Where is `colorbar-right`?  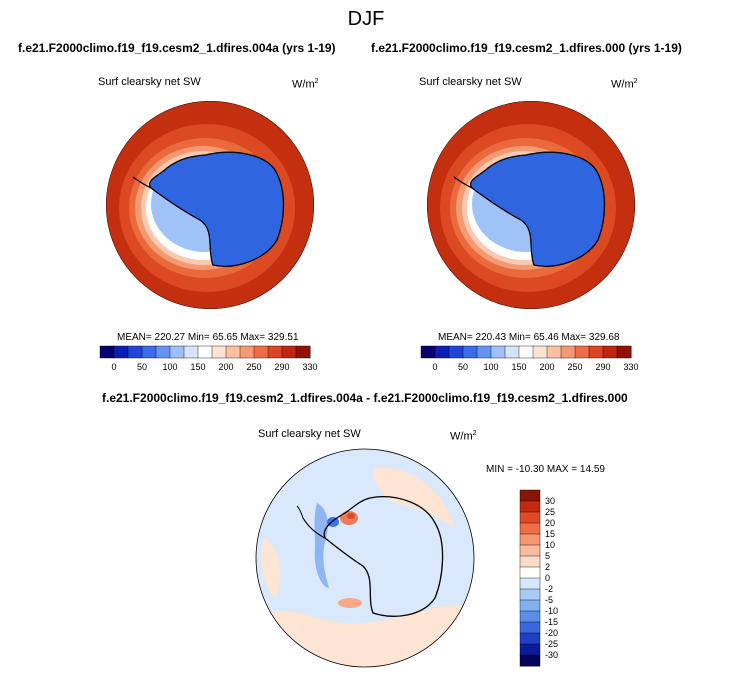 colorbar-right is located at coordinates (526, 352).